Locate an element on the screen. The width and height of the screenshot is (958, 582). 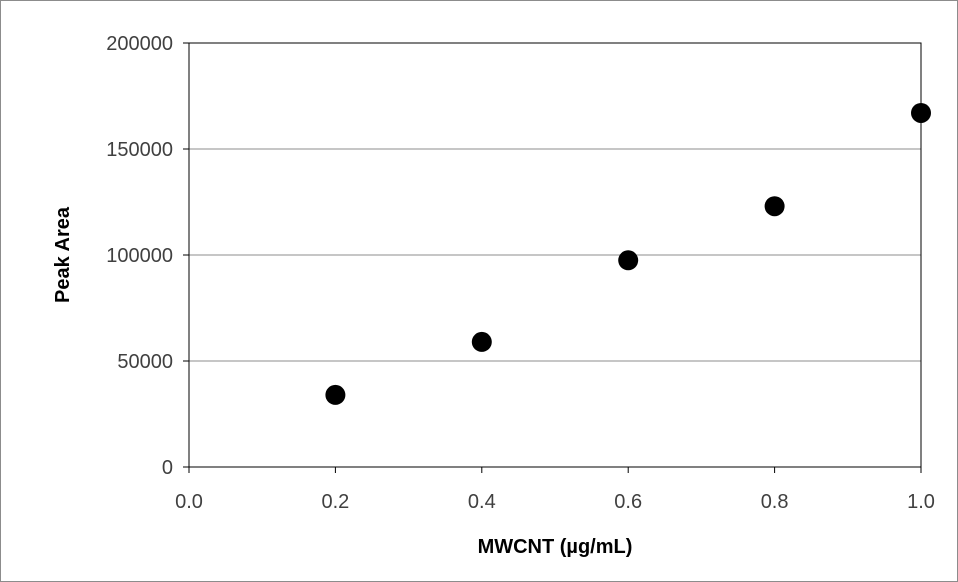
x-tick-label: 0.4 is located at coordinates (482, 502).